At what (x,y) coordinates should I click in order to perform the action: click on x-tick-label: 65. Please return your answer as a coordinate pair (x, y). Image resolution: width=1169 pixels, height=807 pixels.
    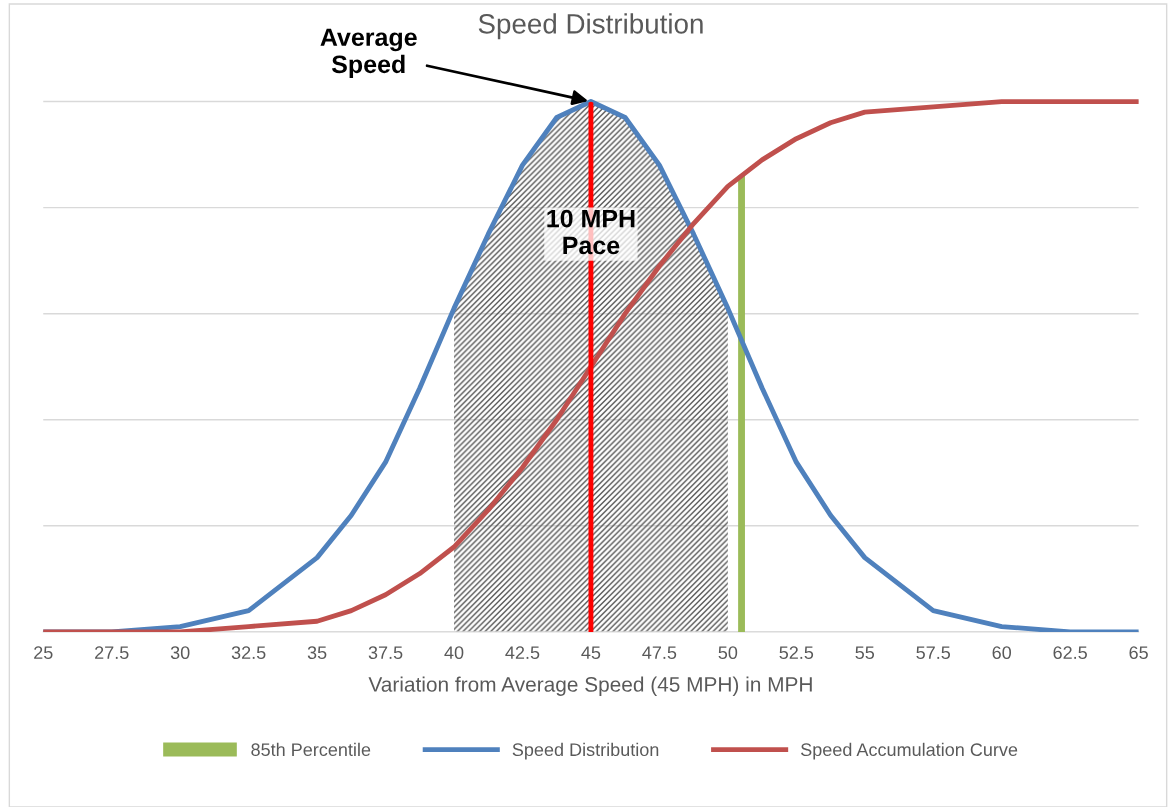
    Looking at the image, I should click on (1138, 653).